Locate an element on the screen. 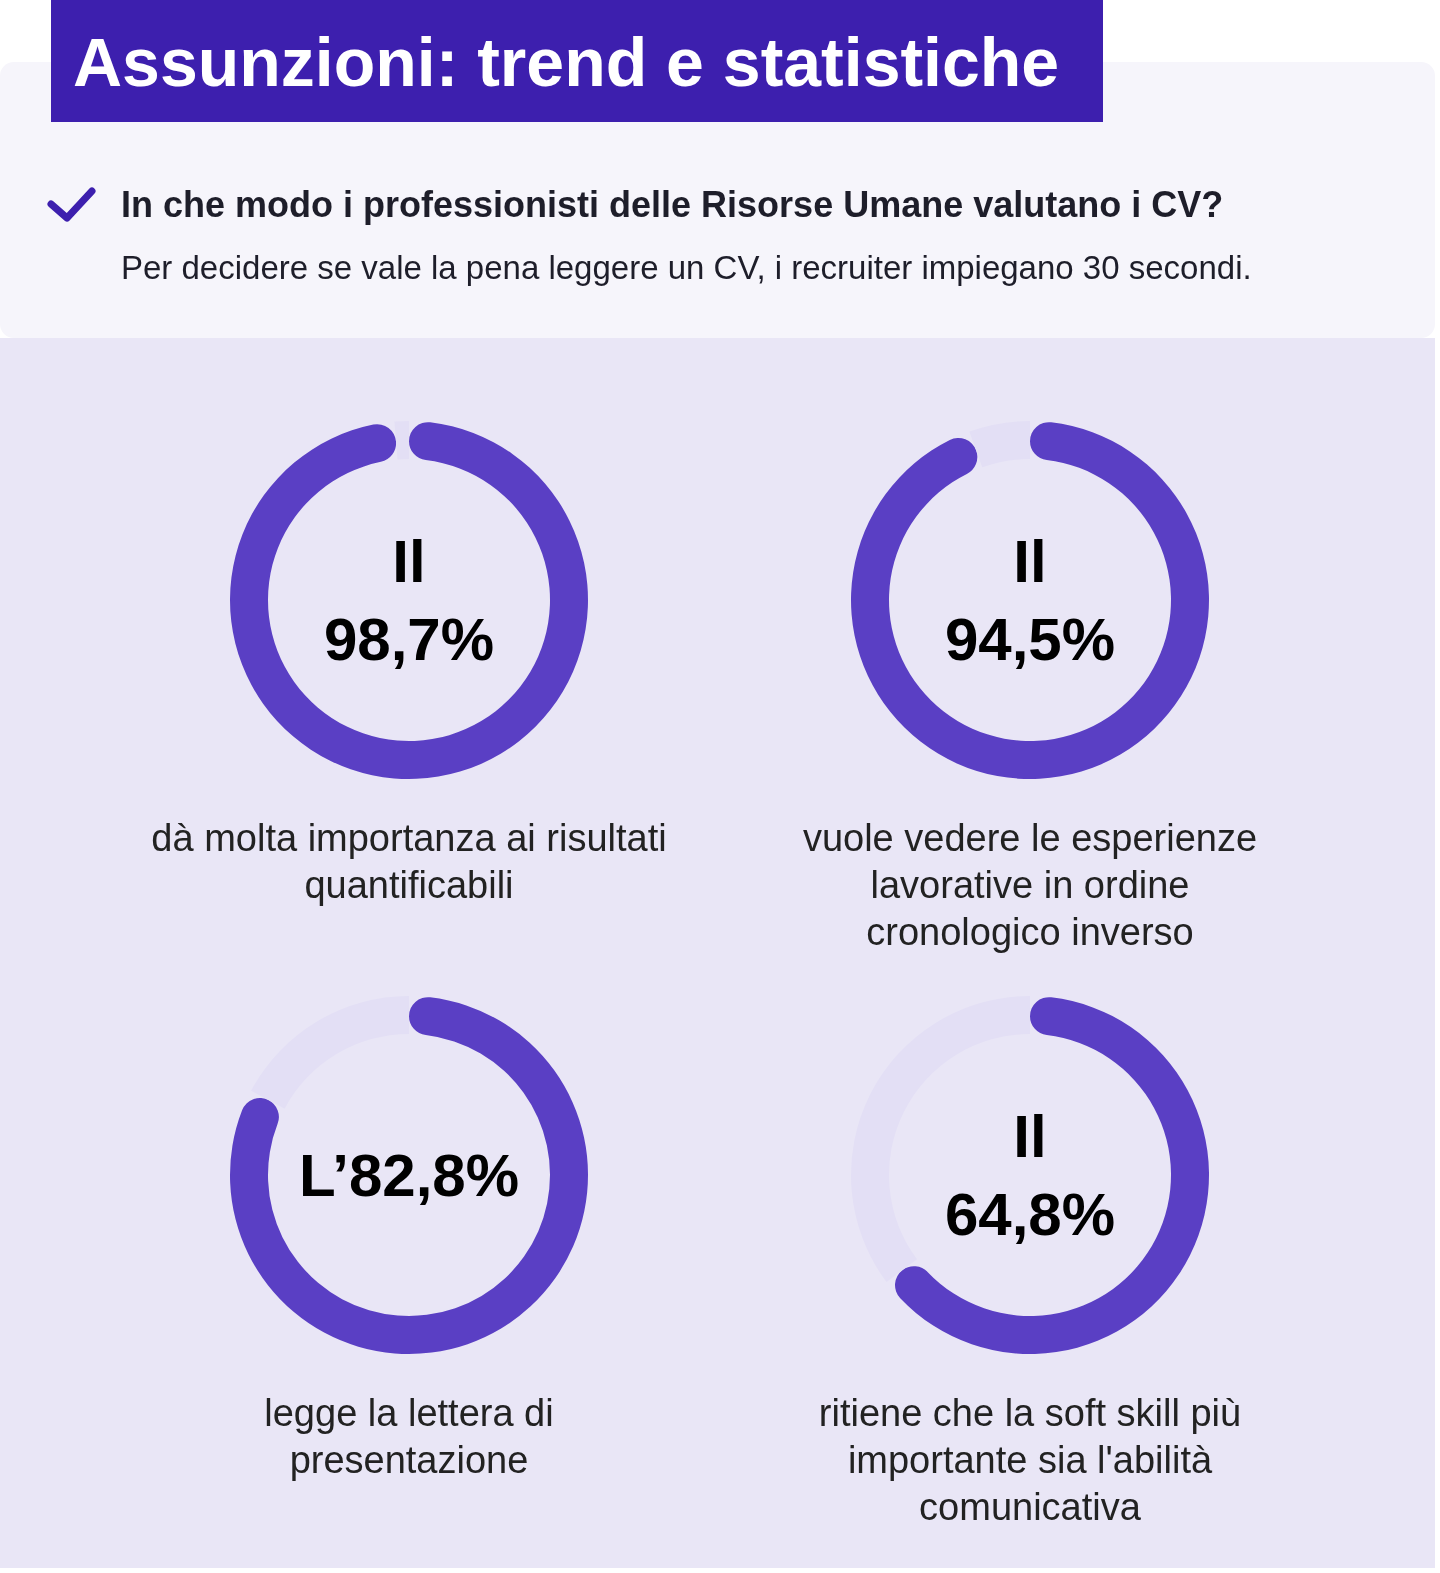  data-label: Il 98,7% is located at coordinates (409, 600).